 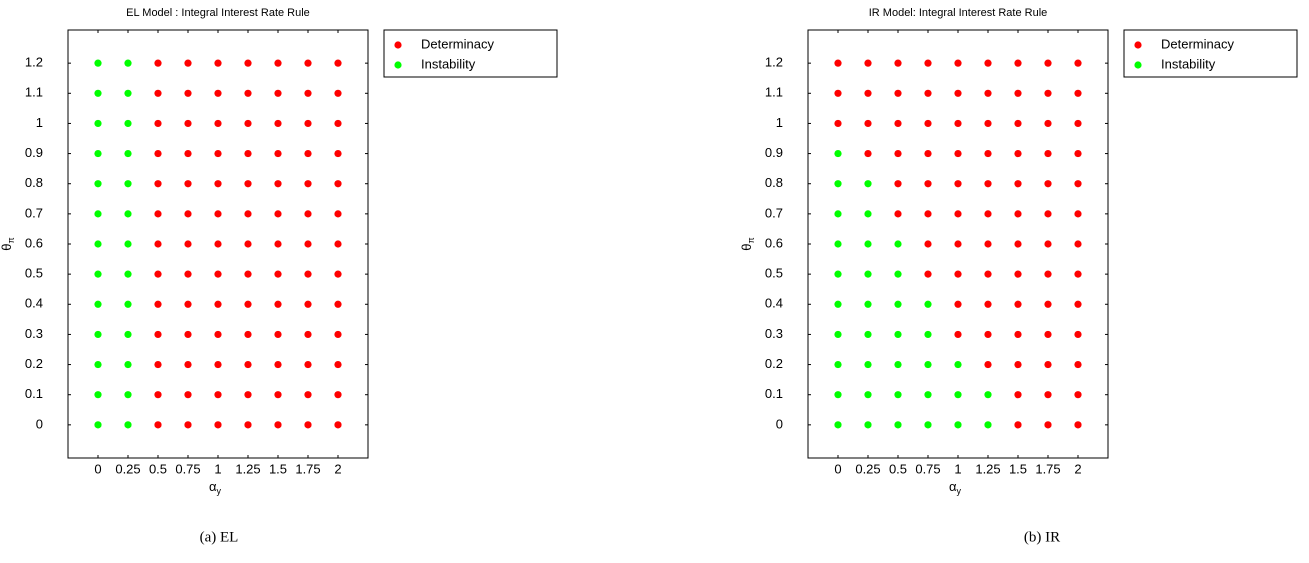 What do you see at coordinates (957, 468) in the screenshot?
I see `x-tick-label: 1` at bounding box center [957, 468].